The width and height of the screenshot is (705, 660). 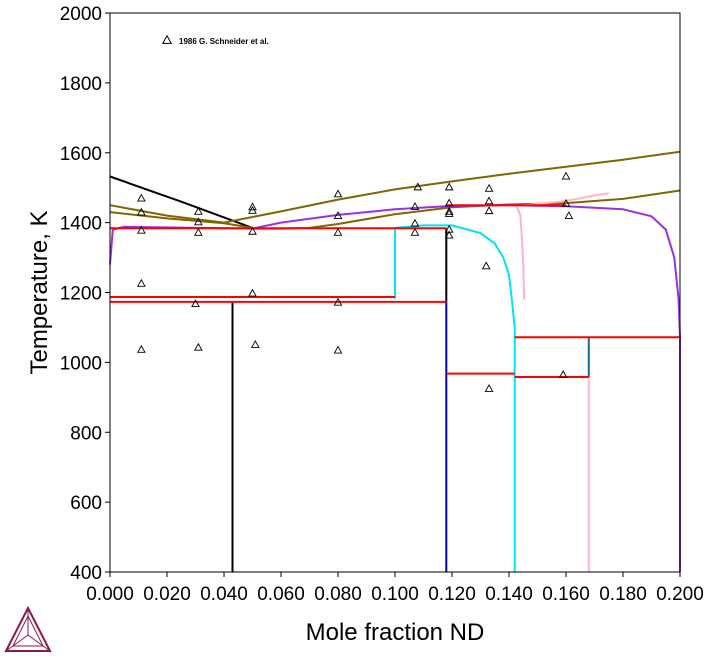 I want to click on x-axis-title: Mole fraction ND, so click(x=395, y=632).